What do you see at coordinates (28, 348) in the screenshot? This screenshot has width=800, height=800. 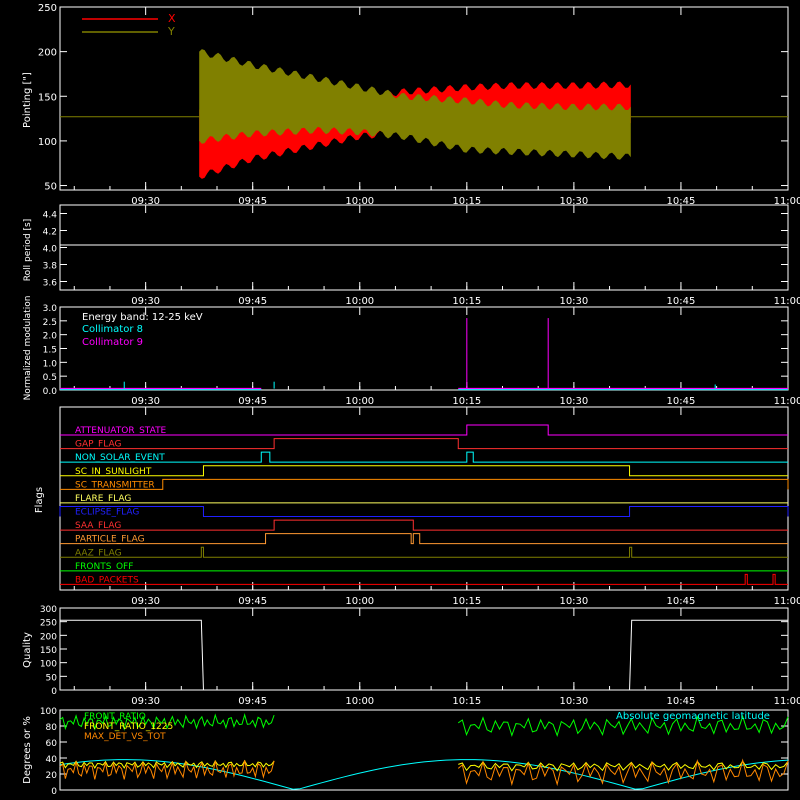 I see `modulation-ylabel: Normalized modulation` at bounding box center [28, 348].